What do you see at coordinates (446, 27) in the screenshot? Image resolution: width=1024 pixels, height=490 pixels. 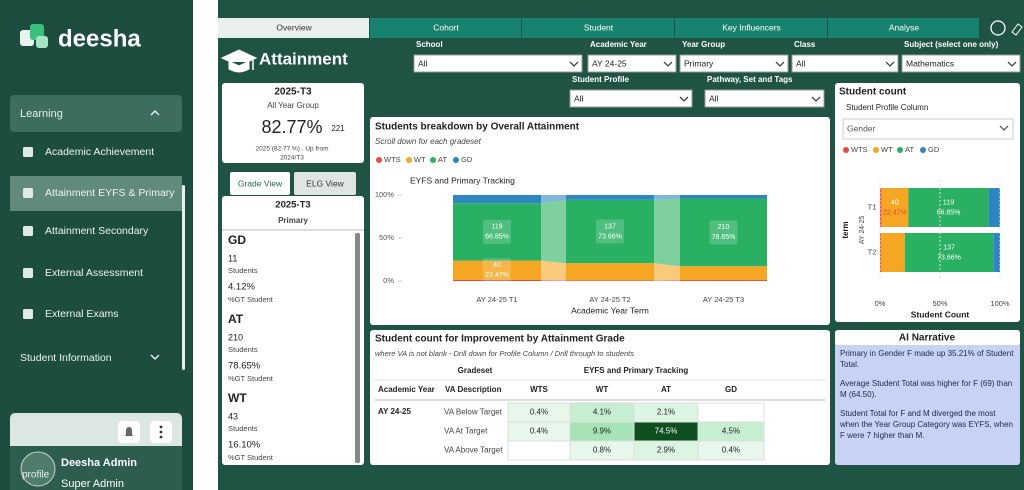 I see `tab-label: Cohort` at bounding box center [446, 27].